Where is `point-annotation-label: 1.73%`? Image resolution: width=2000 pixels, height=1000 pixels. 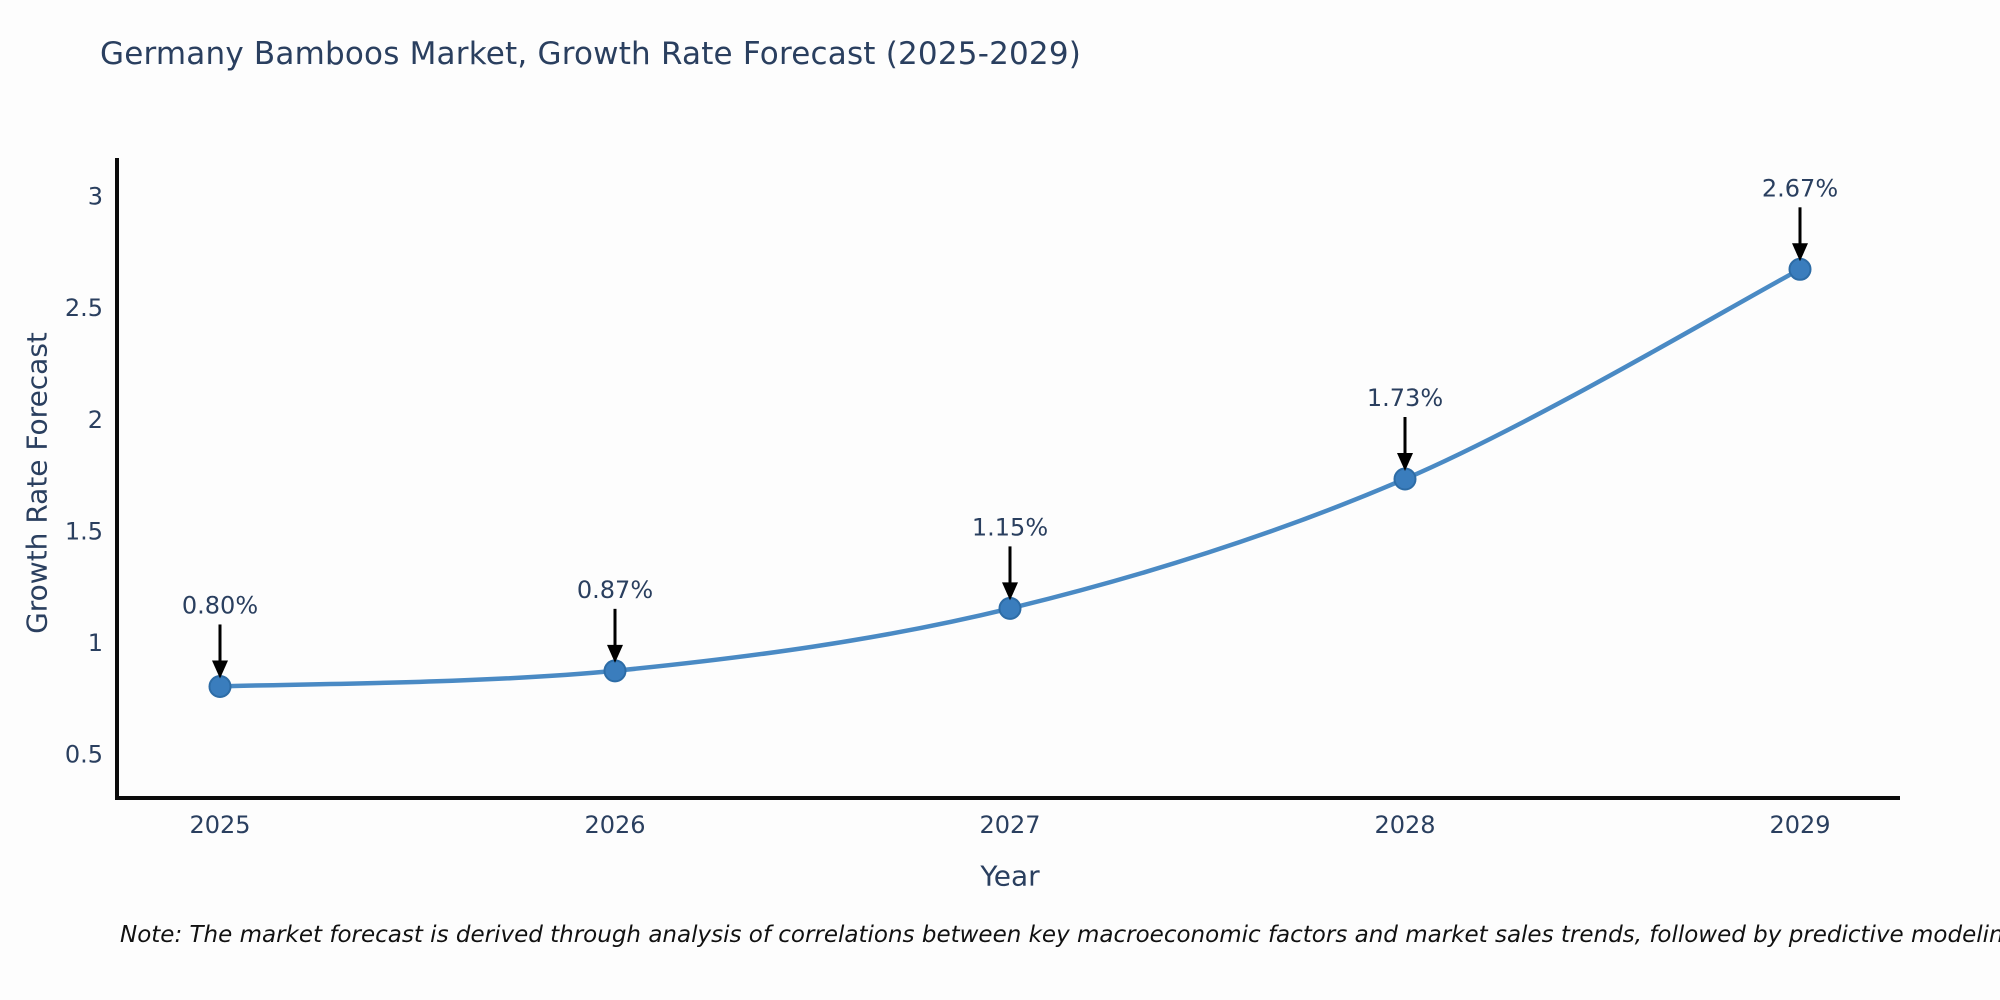
point-annotation-label: 1.73% is located at coordinates (1405, 398).